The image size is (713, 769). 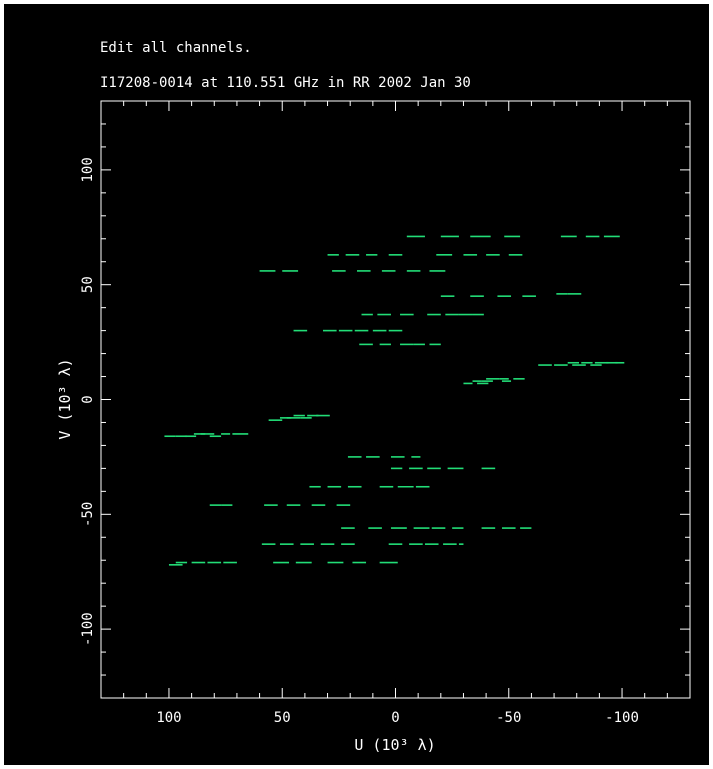 What do you see at coordinates (88, 514) in the screenshot?
I see `y-tick-label: -50` at bounding box center [88, 514].